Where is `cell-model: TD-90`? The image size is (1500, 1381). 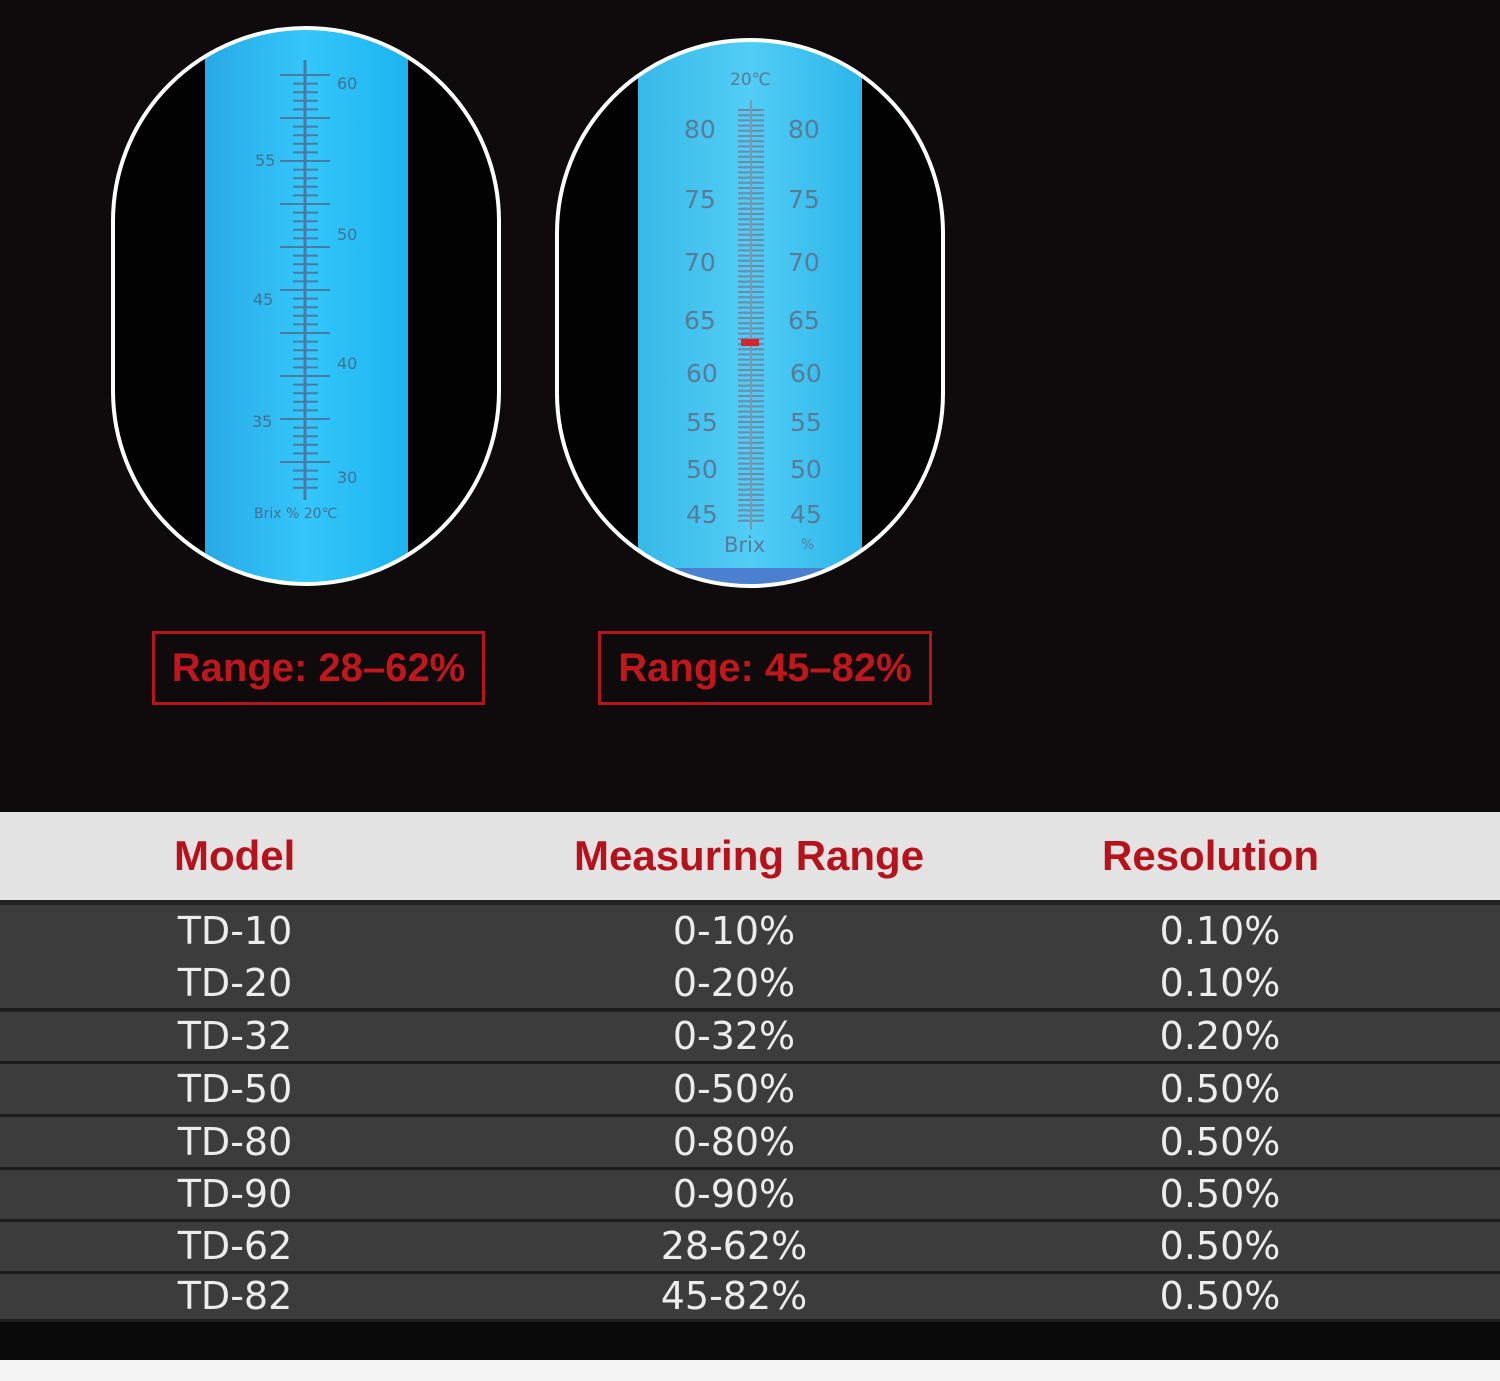 cell-model: TD-90 is located at coordinates (235, 1194).